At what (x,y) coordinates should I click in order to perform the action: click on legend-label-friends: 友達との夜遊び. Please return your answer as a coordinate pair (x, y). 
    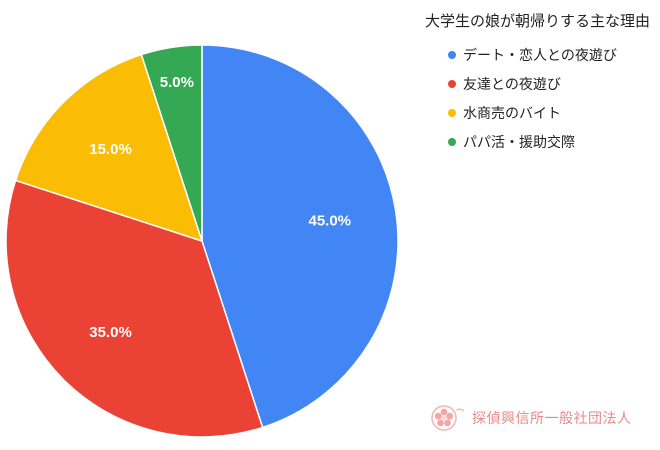
    Looking at the image, I should click on (512, 84).